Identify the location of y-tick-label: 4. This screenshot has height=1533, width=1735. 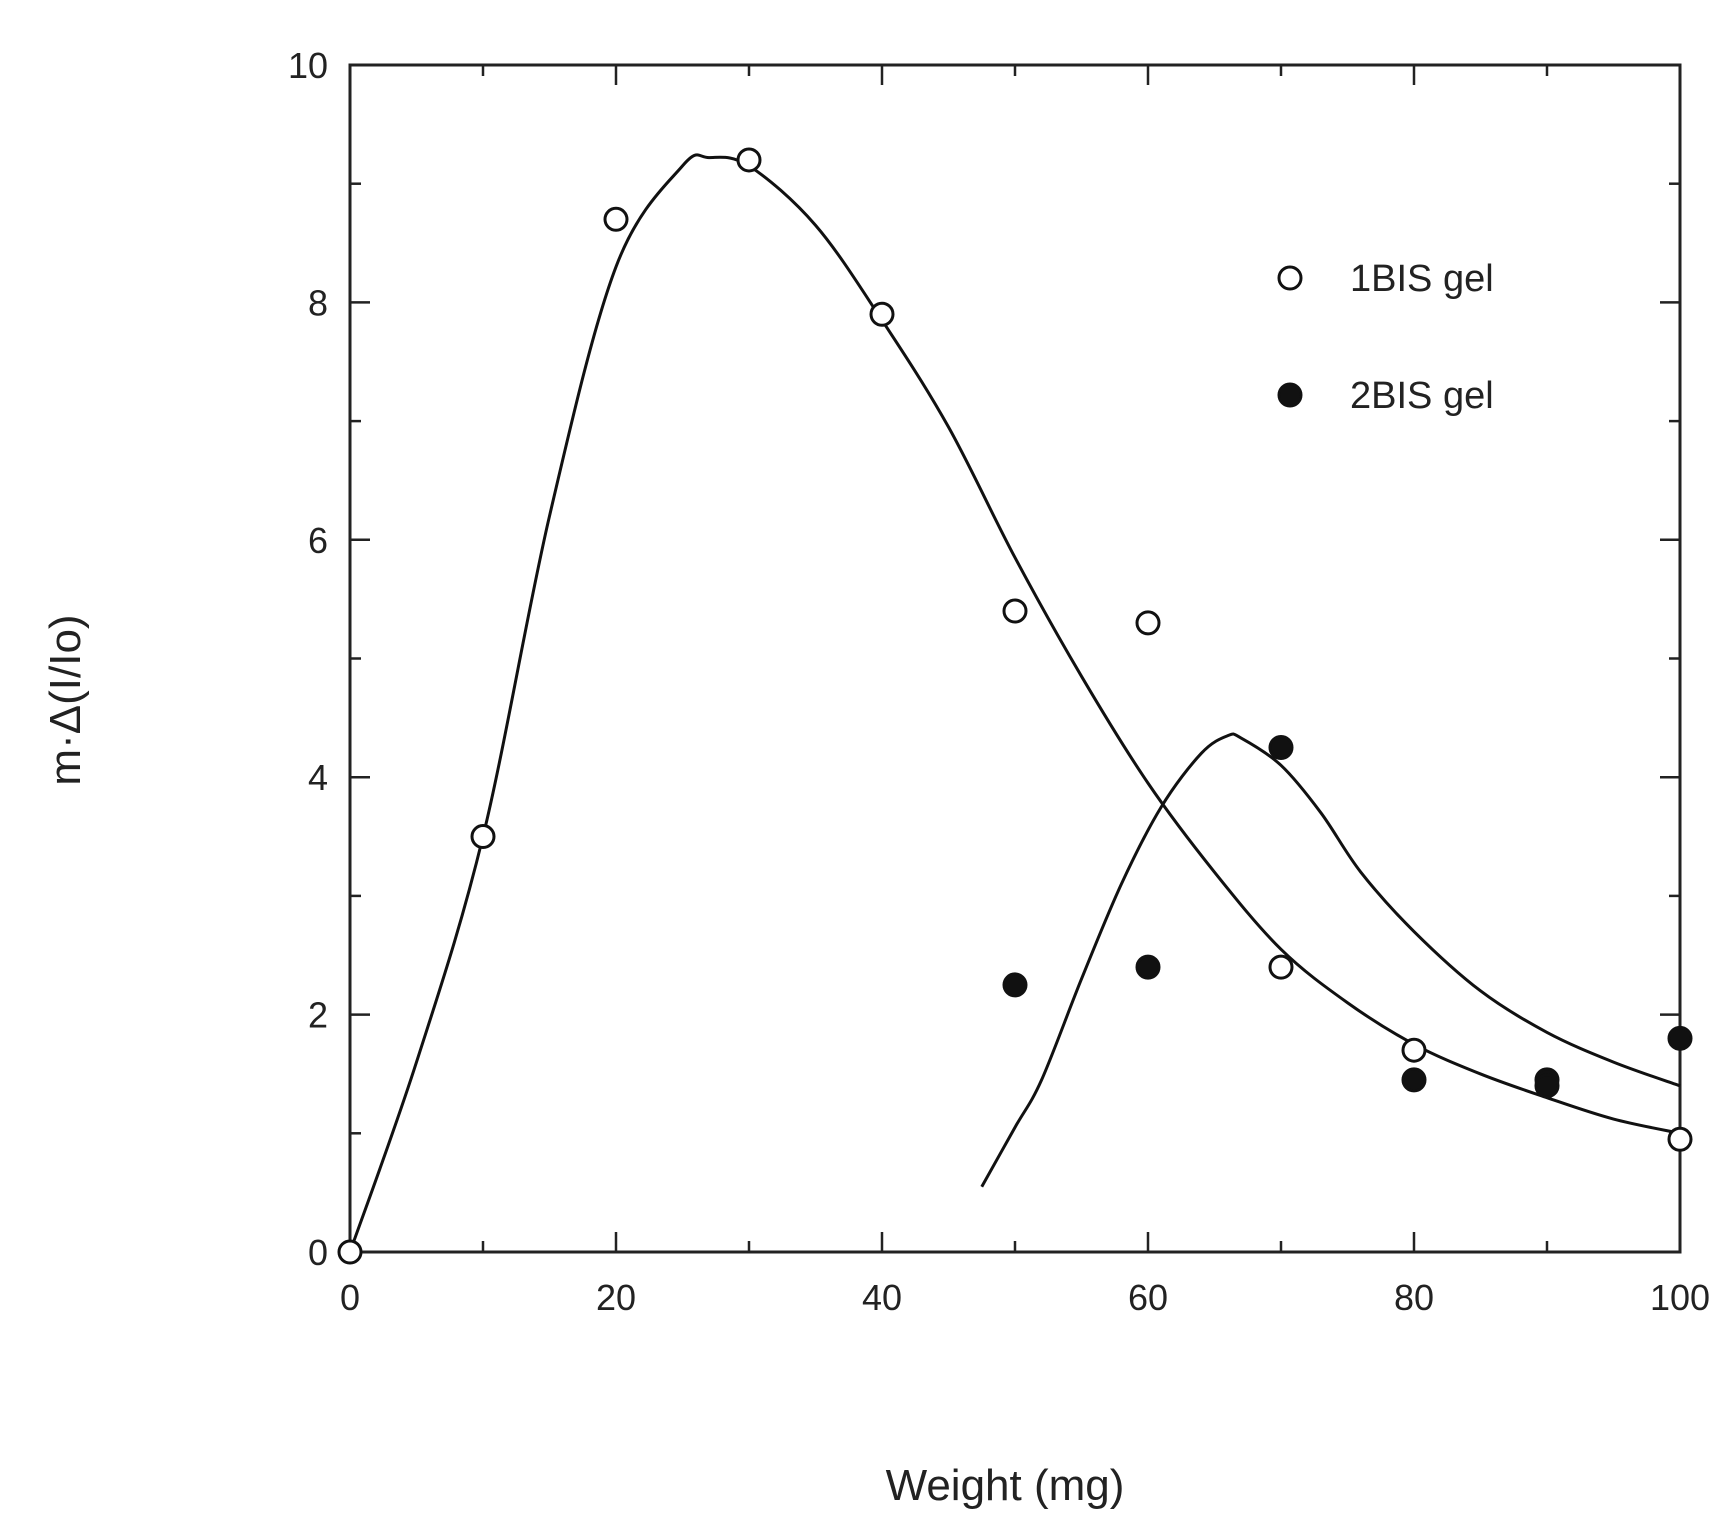
(318, 777).